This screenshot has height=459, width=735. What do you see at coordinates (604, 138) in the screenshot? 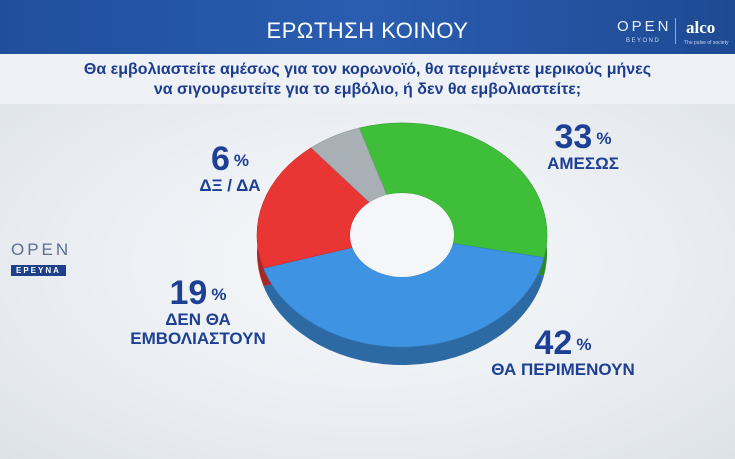
I see `label-amesos-unit: %` at bounding box center [604, 138].